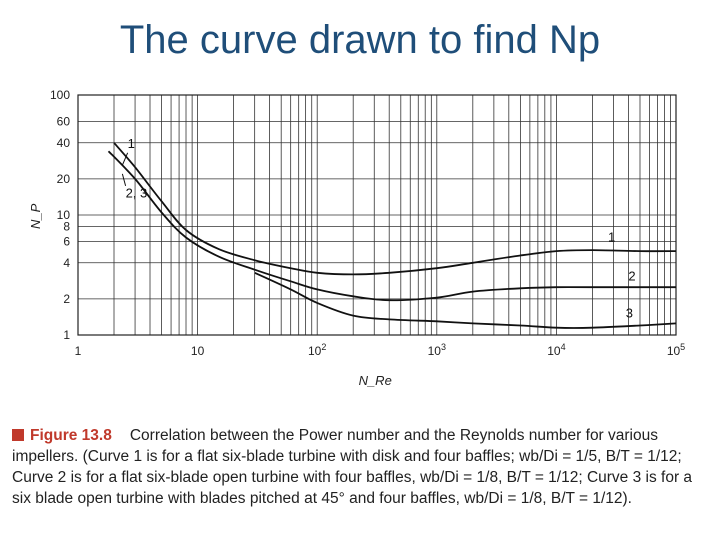 The width and height of the screenshot is (720, 540). What do you see at coordinates (64, 122) in the screenshot?
I see `y-tick-label: 60` at bounding box center [64, 122].